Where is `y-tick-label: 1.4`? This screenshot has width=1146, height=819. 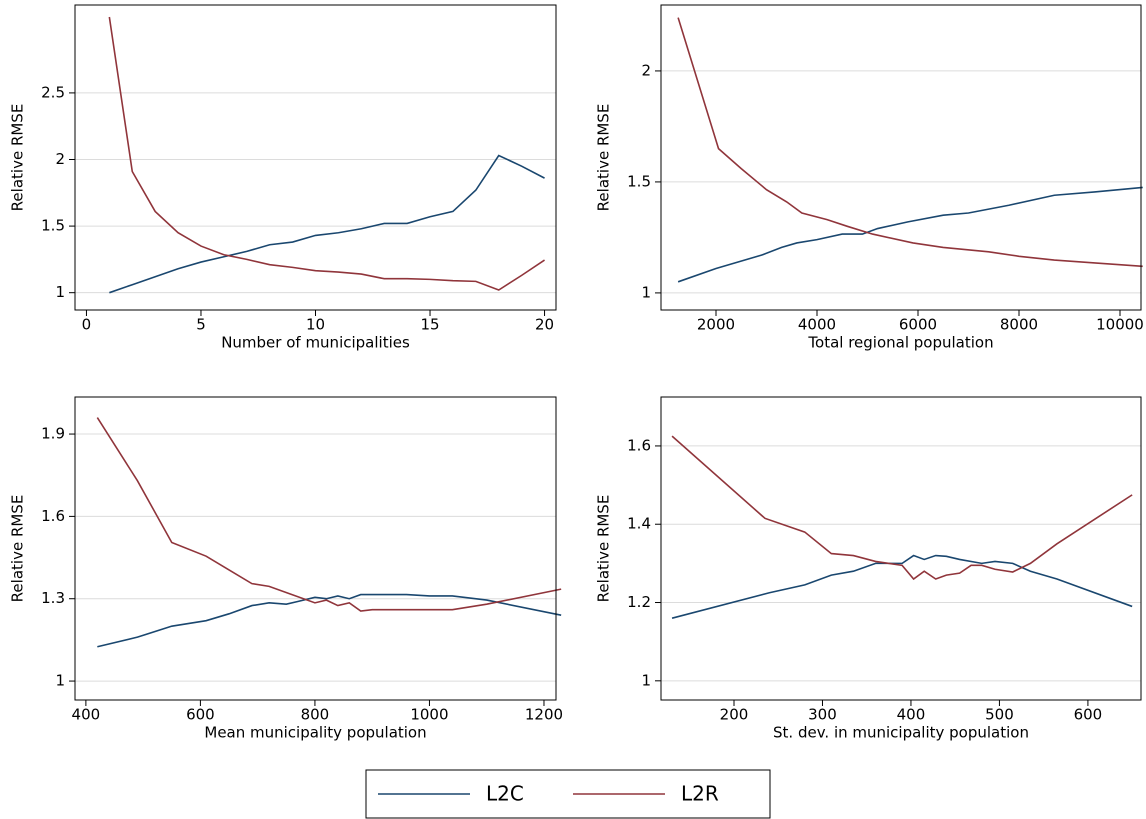 y-tick-label: 1.4 is located at coordinates (639, 524).